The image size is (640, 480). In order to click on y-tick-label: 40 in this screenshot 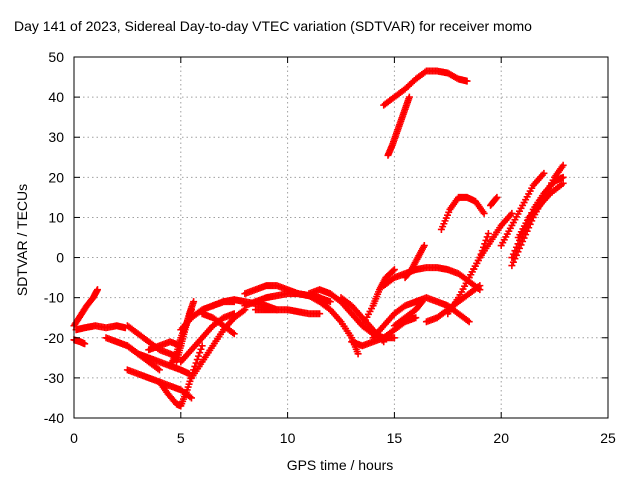, I will do `click(56, 97)`.